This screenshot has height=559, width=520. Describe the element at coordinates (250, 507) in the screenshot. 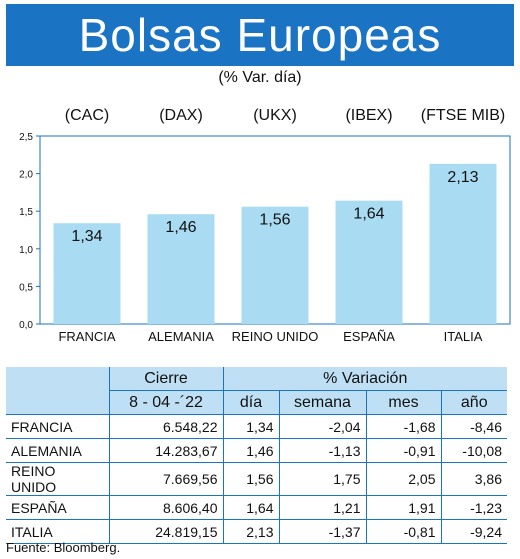

I see `row-value: 1,64` at that location.